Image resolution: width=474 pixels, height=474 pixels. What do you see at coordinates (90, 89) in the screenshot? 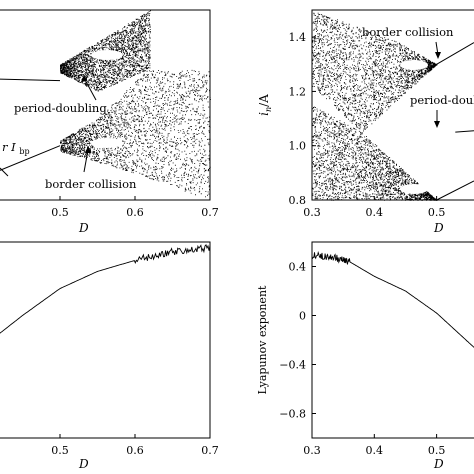
I see `tl-arrow-period-doubling` at bounding box center [90, 89].